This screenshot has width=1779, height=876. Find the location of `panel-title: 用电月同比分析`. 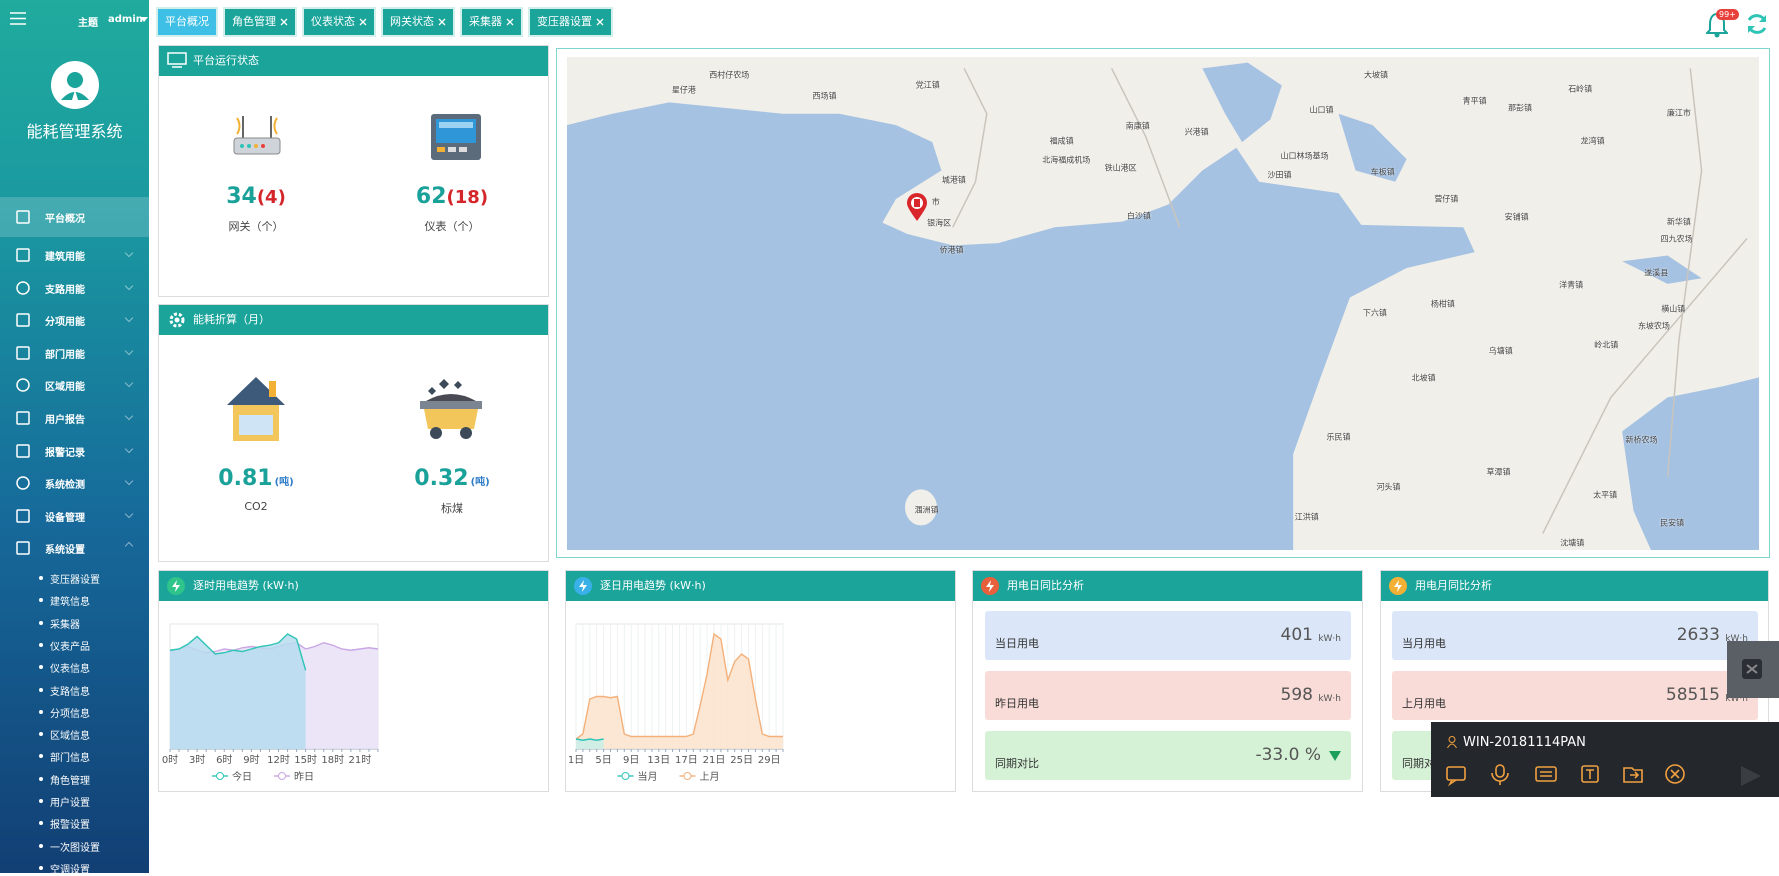

panel-title: 用电月同比分析 is located at coordinates (1453, 585).